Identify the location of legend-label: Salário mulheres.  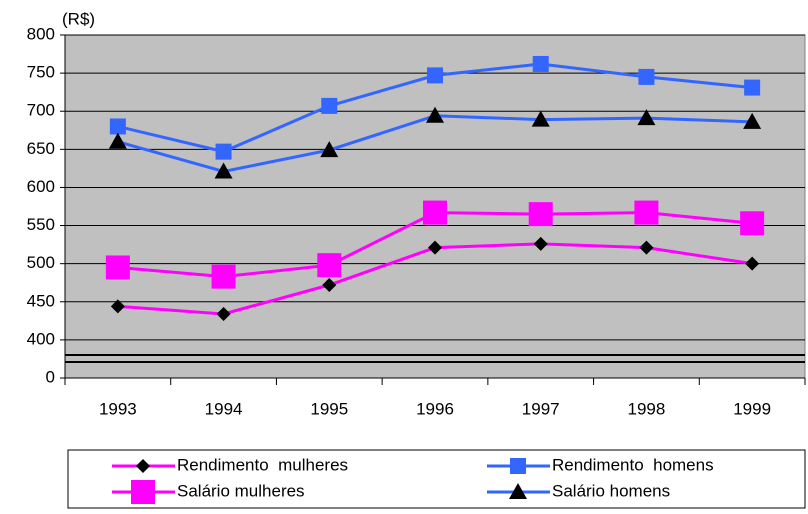
(241, 490).